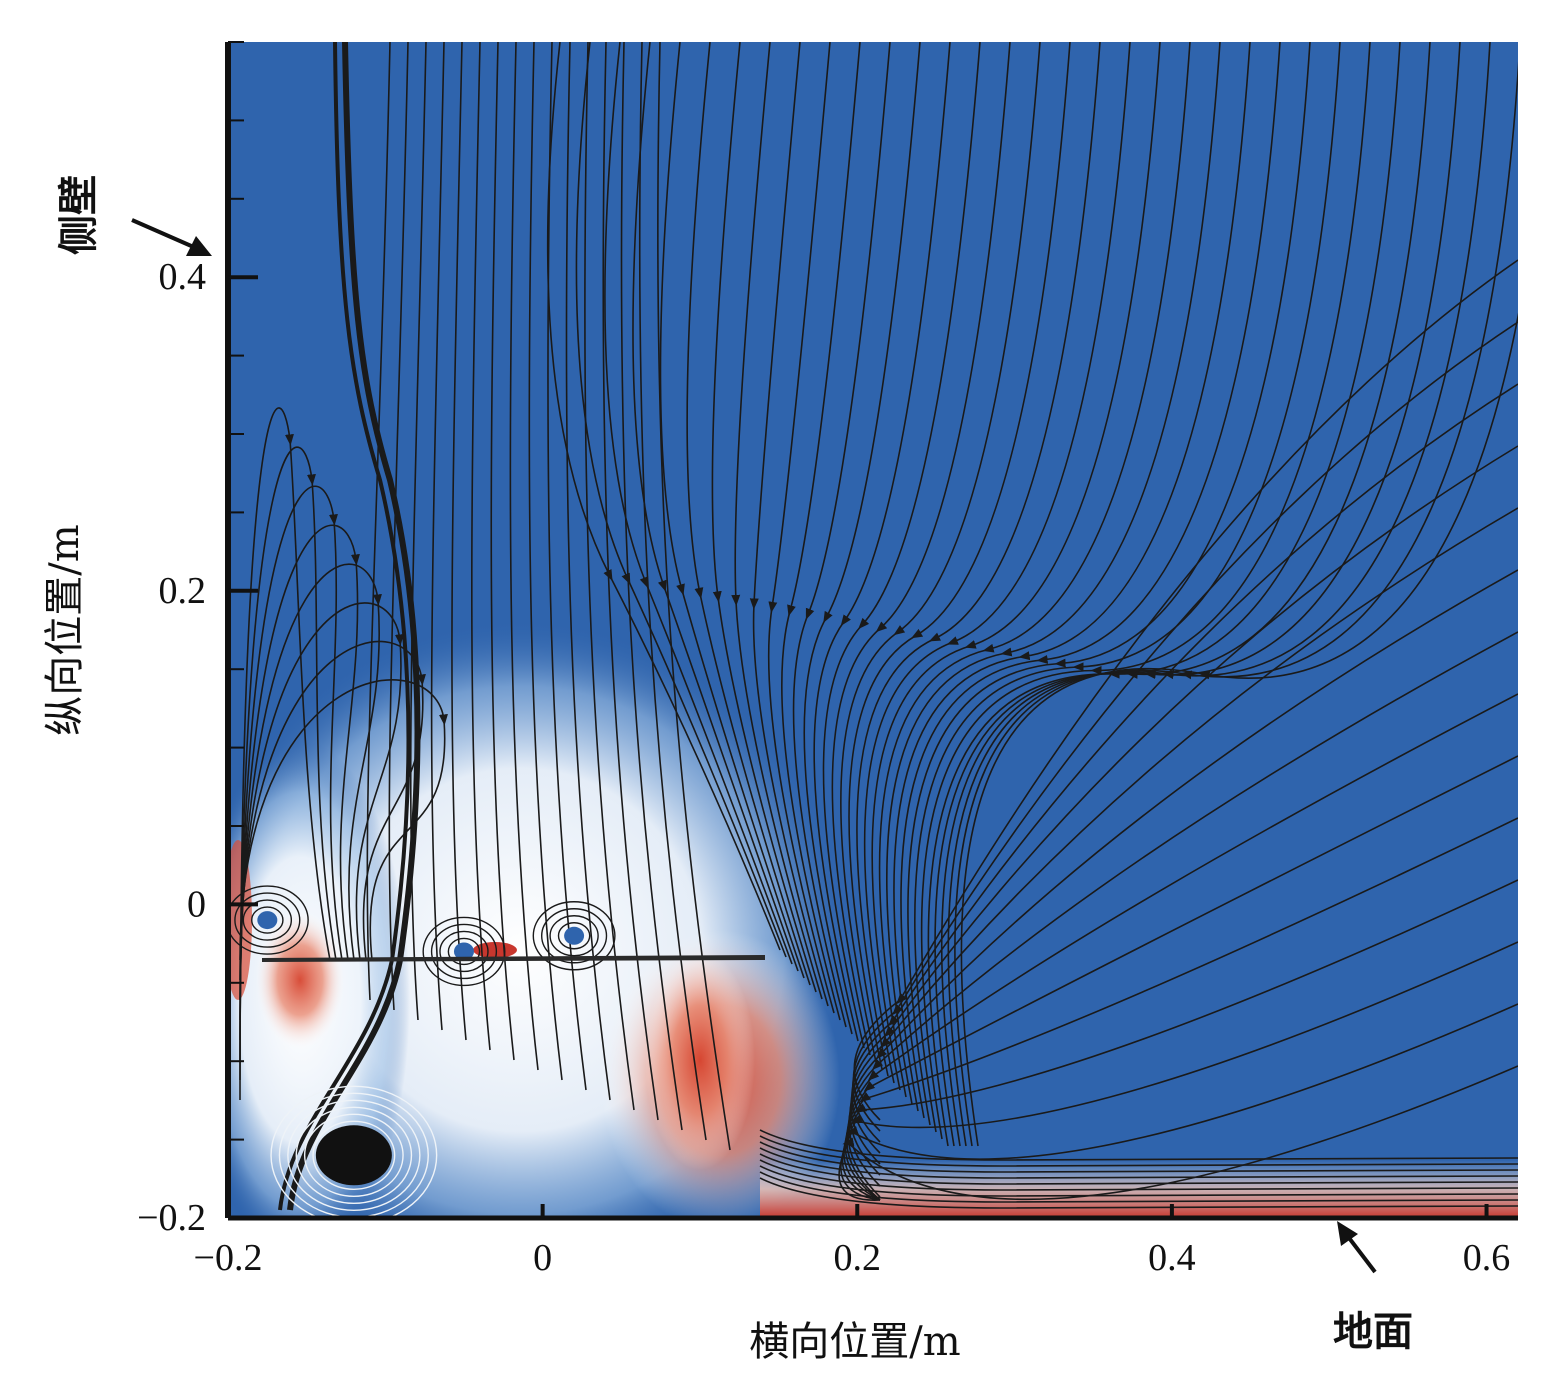 The width and height of the screenshot is (1554, 1393). Describe the element at coordinates (858, 1258) in the screenshot. I see `x-tick-label: 0.2` at that location.